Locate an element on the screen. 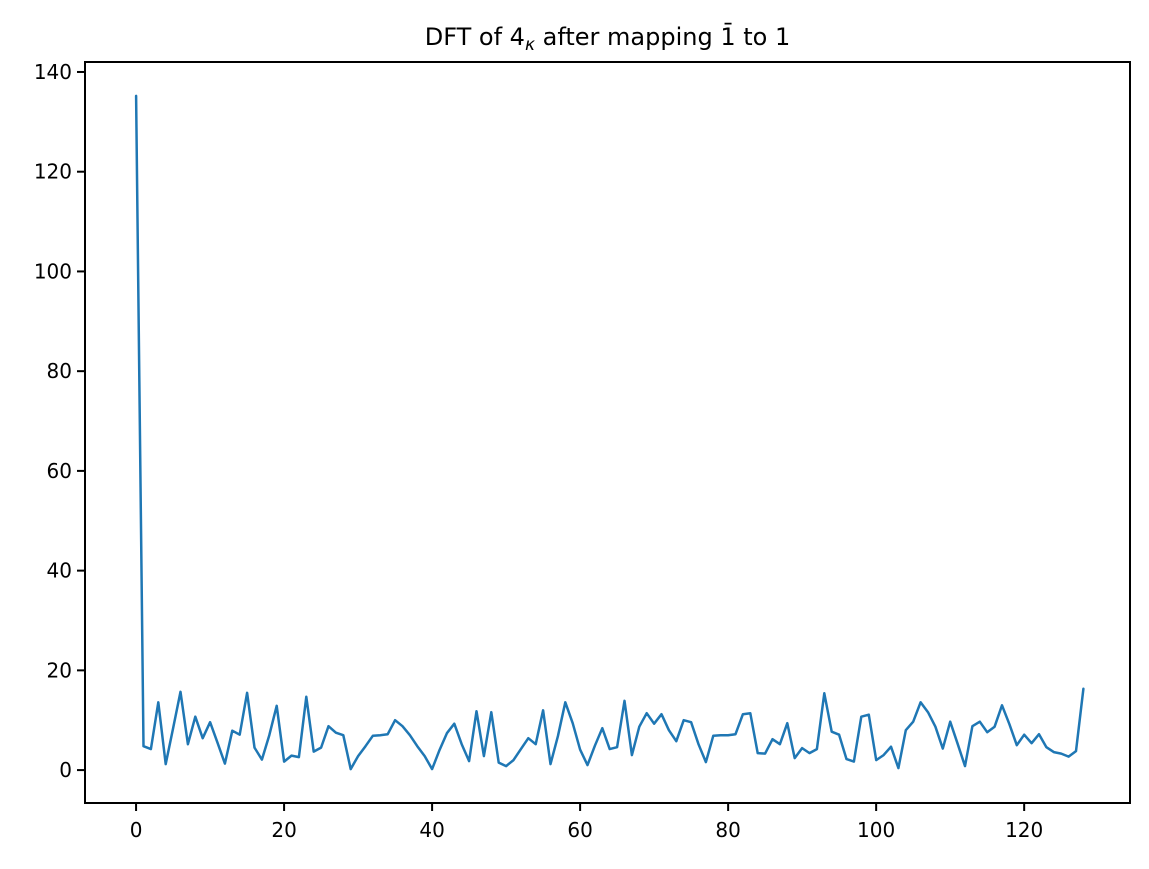  y-tick-label: 20 is located at coordinates (59, 670).